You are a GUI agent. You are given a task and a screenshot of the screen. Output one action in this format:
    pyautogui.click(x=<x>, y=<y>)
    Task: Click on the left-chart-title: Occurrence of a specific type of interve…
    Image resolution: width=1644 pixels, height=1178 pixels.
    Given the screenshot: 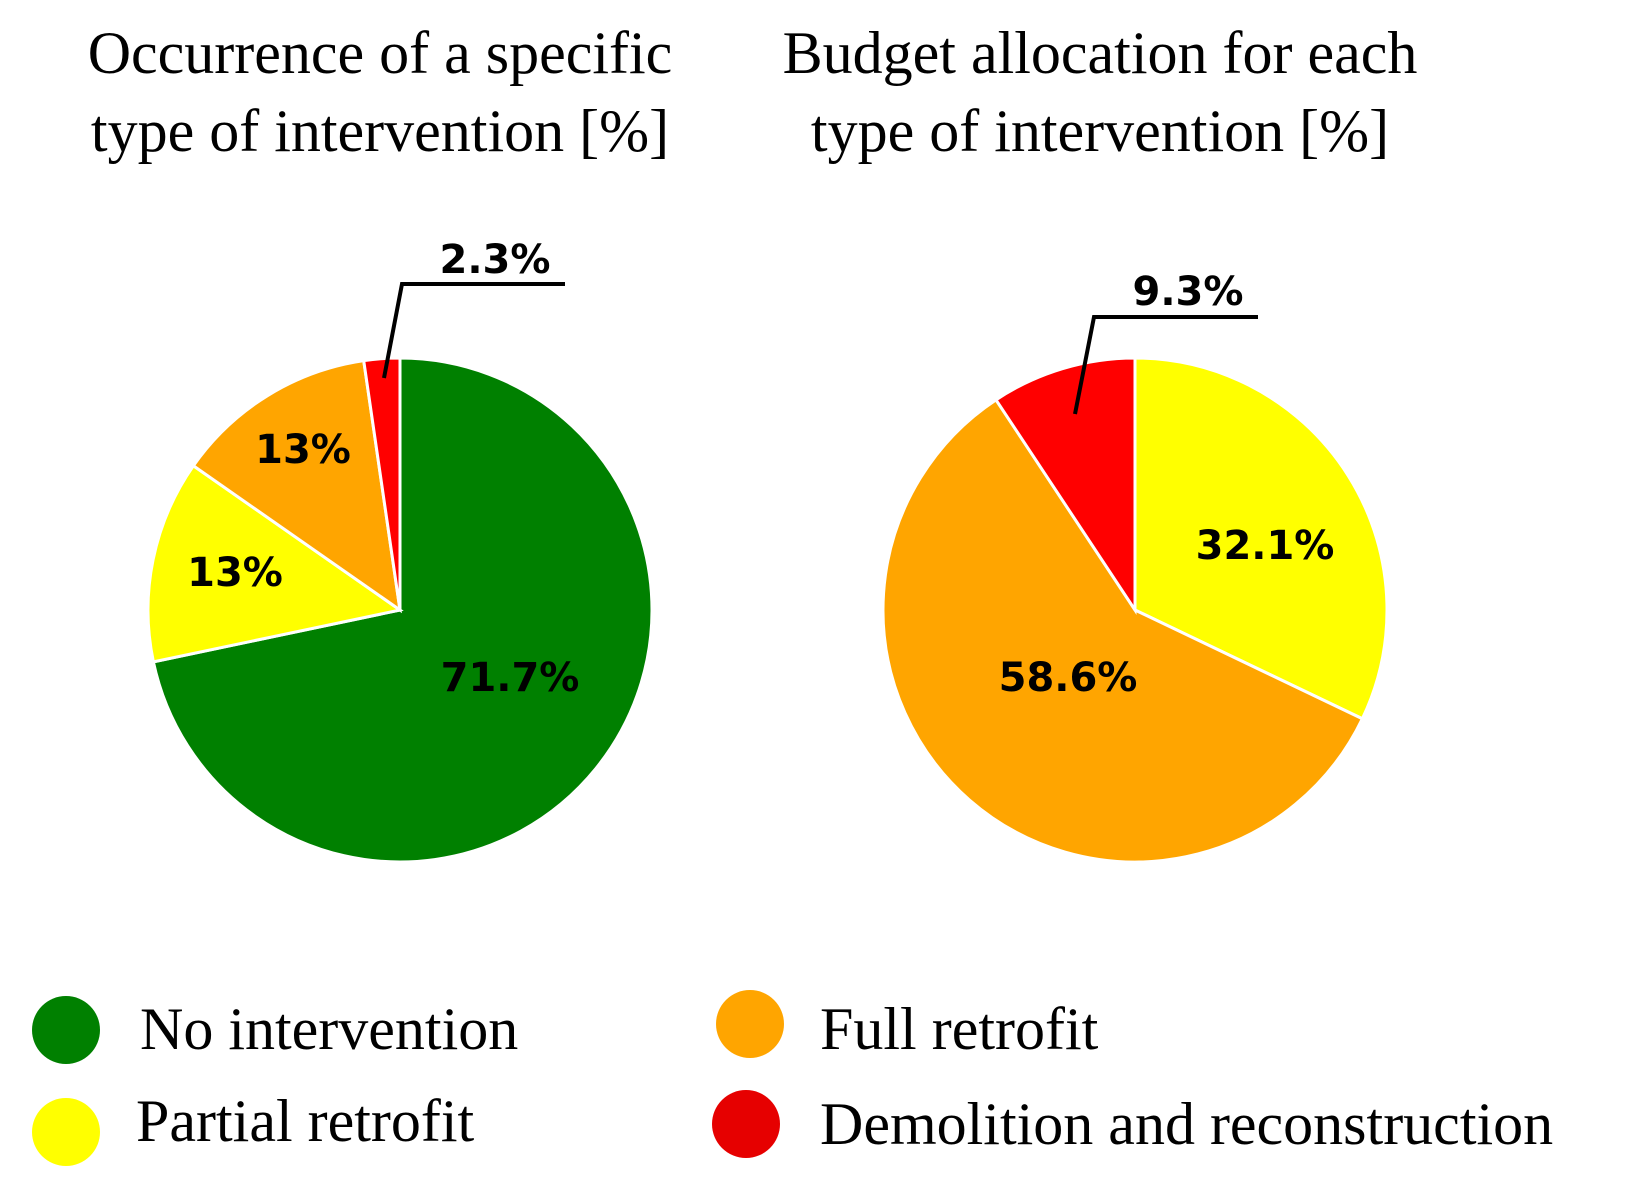 What is the action you would take?
    pyautogui.click(x=380, y=92)
    